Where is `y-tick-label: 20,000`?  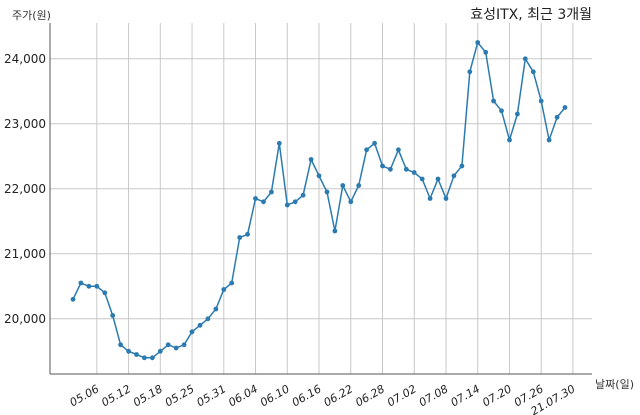 y-tick-label: 20,000 is located at coordinates (25, 319).